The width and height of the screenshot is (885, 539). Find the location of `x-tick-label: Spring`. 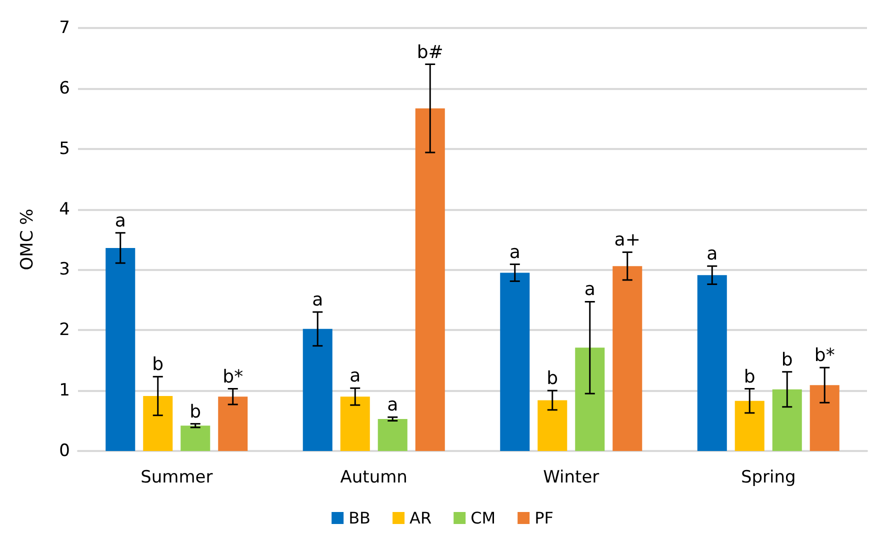

x-tick-label: Spring is located at coordinates (768, 478).